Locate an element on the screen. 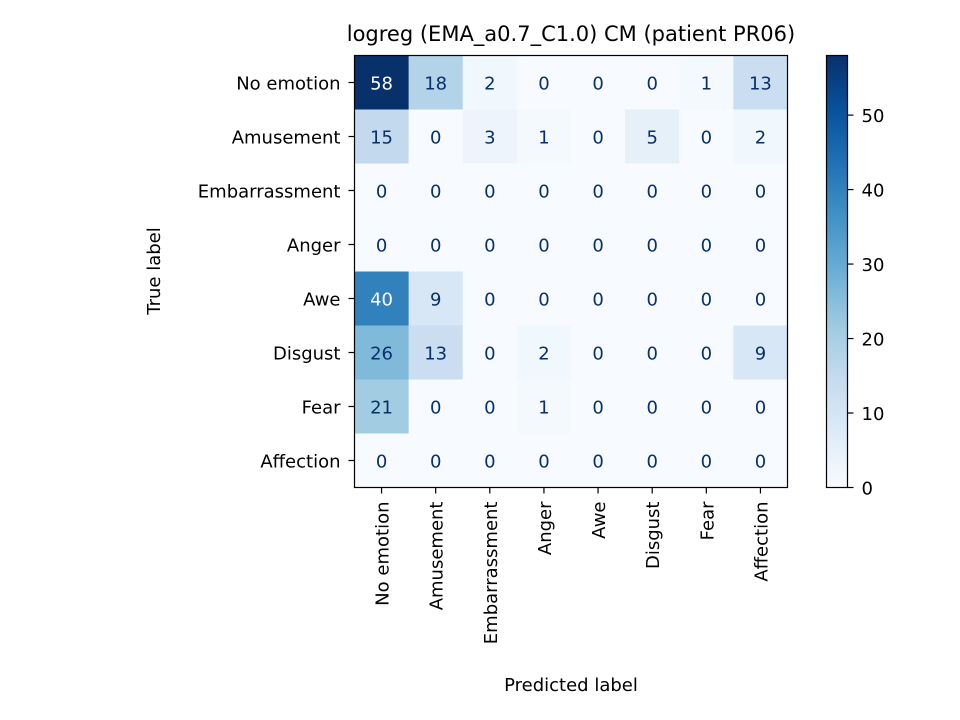  cell-r5-c0 is located at coordinates (382, 352).